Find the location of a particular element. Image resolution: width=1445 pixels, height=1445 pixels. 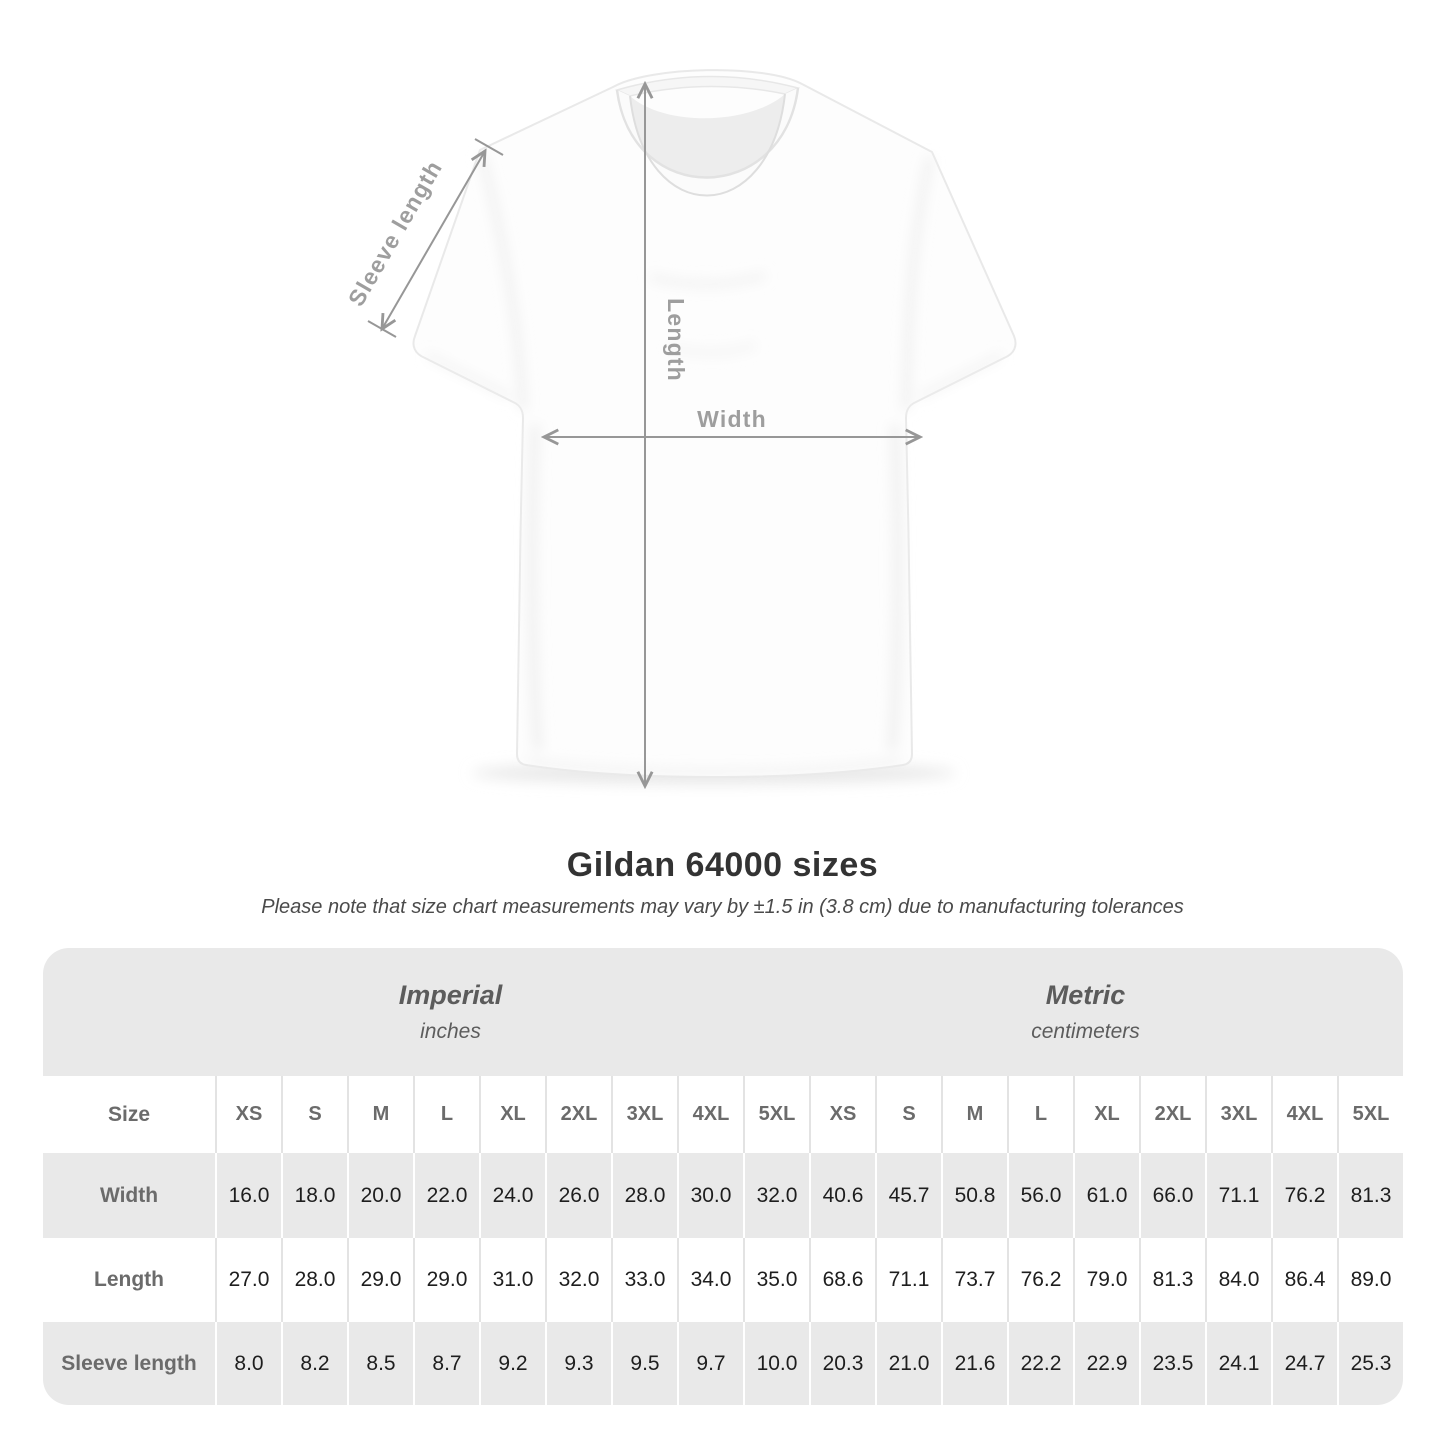

metric-group-header: Metric centimeters is located at coordinates (1085, 1012).